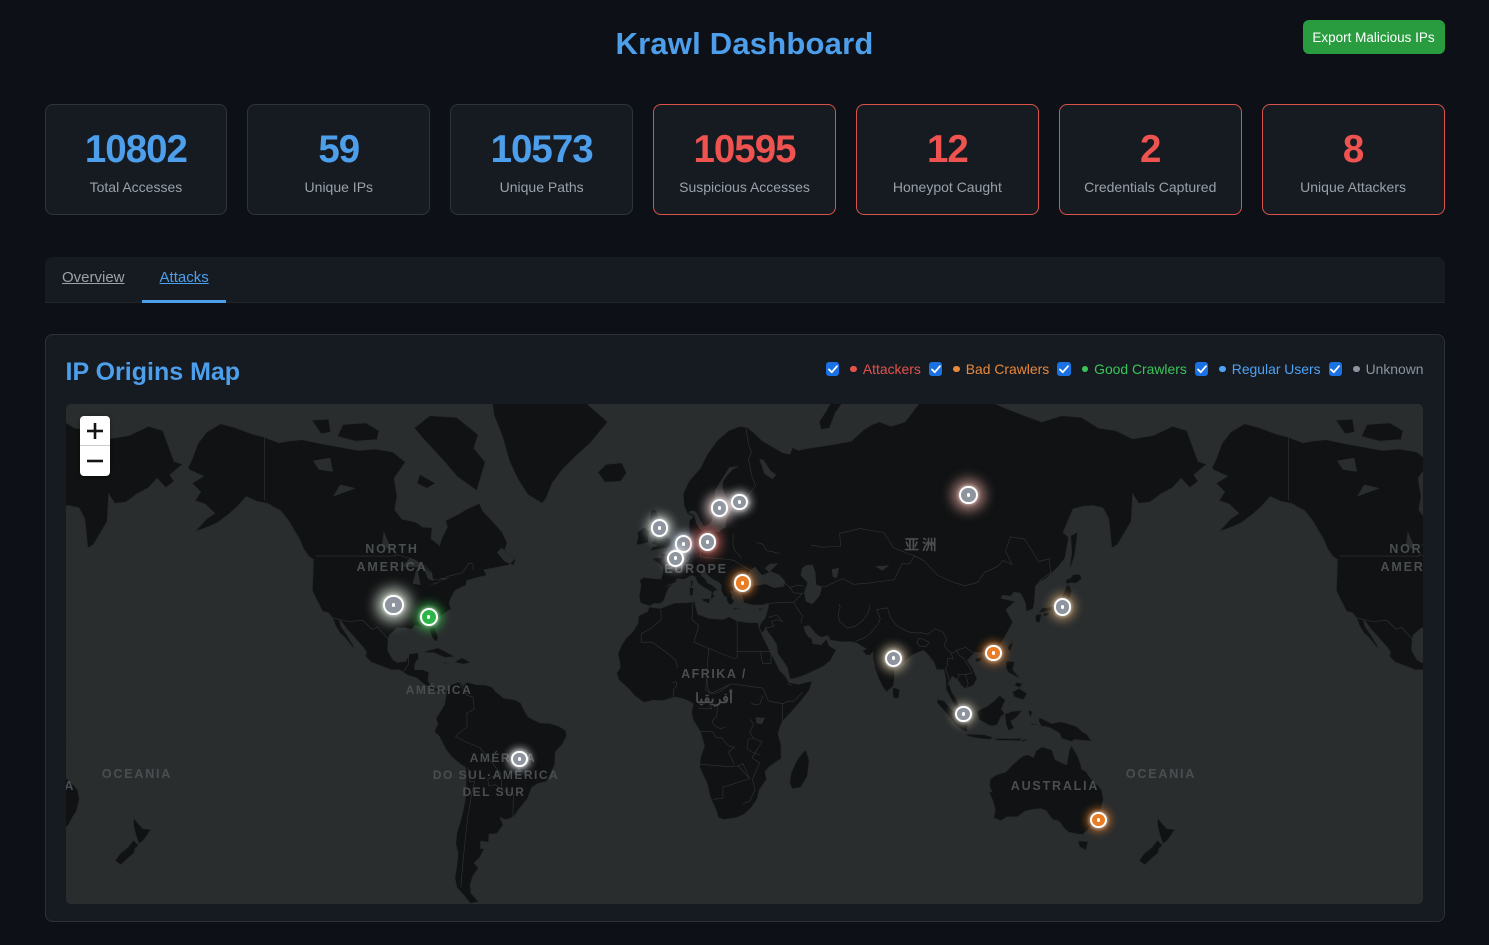  What do you see at coordinates (714, 674) in the screenshot?
I see `svg-text: AFRIKA /` at bounding box center [714, 674].